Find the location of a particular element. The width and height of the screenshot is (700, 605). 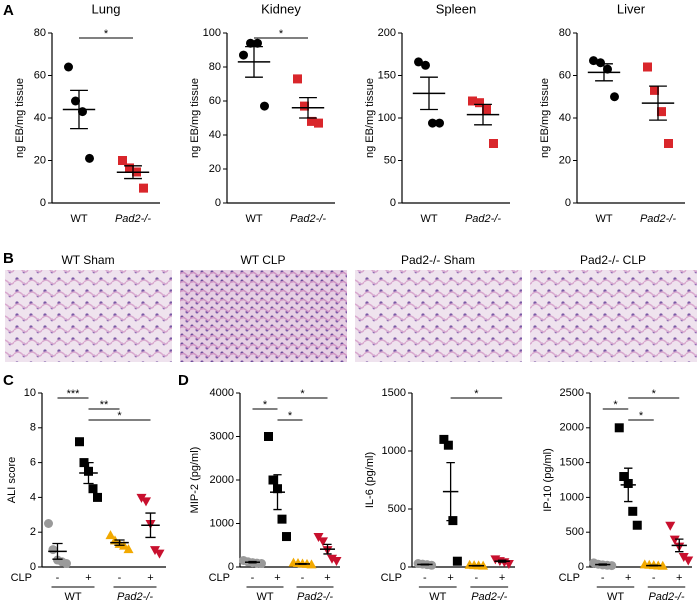

chart-title: Spleen is located at coordinates (456, 8).